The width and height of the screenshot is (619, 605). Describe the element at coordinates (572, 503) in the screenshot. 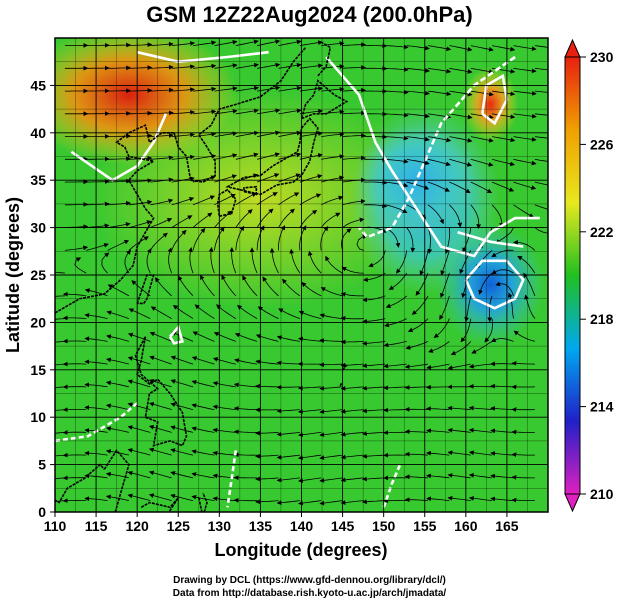

I see `colorbar-min-arrow` at that location.